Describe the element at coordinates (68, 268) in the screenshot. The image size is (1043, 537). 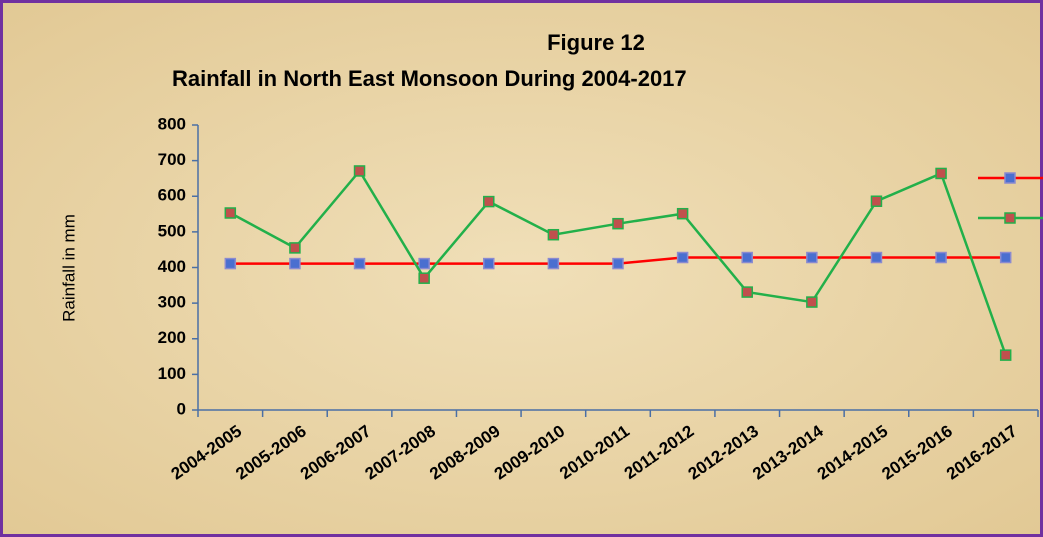
I see `y-axis-label: Rainfall in mm` at that location.